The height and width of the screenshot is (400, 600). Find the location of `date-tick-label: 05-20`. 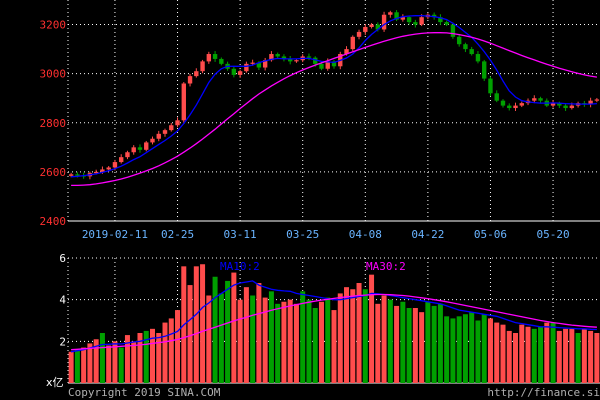

date-tick-label: 05-20 is located at coordinates (552, 234).